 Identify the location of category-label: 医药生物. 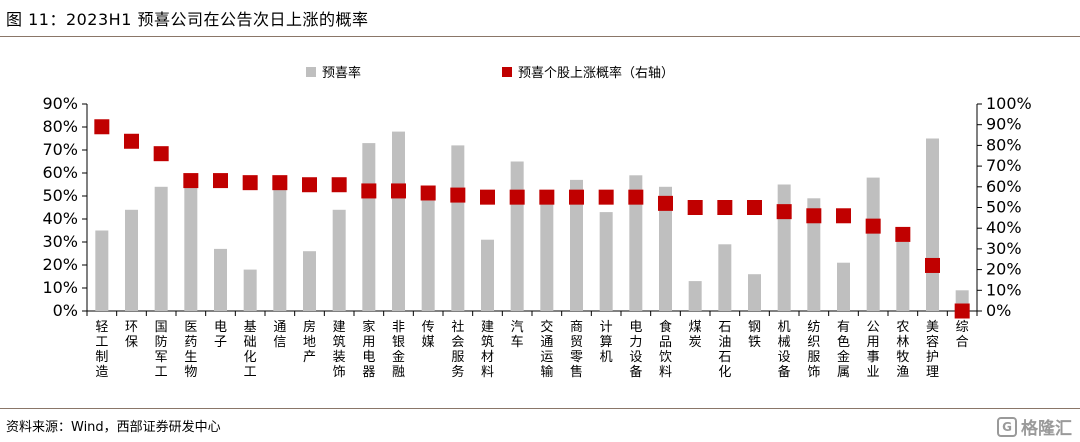
(190, 350).